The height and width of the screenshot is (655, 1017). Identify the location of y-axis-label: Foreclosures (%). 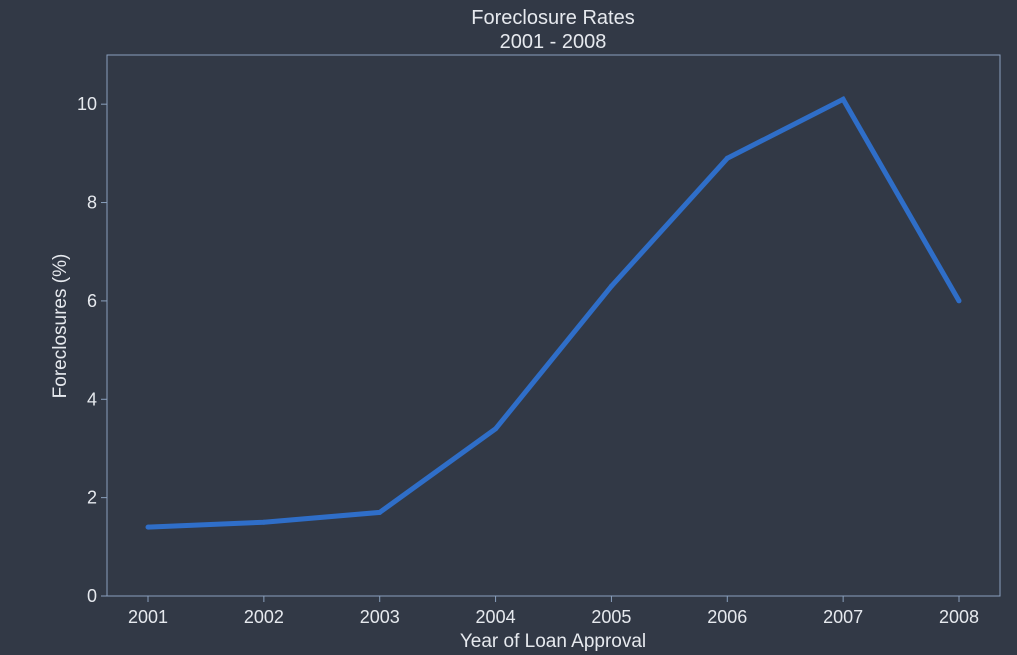
(60, 326).